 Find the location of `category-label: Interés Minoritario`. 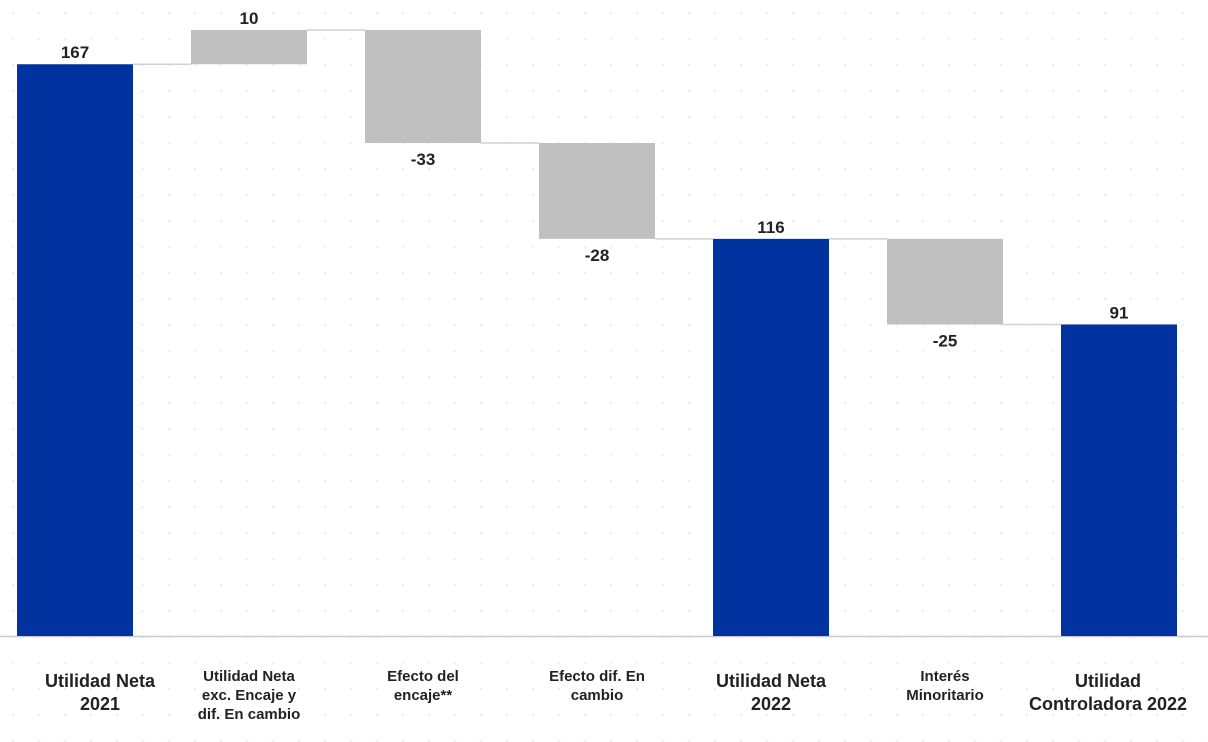

category-label: Interés Minoritario is located at coordinates (945, 686).